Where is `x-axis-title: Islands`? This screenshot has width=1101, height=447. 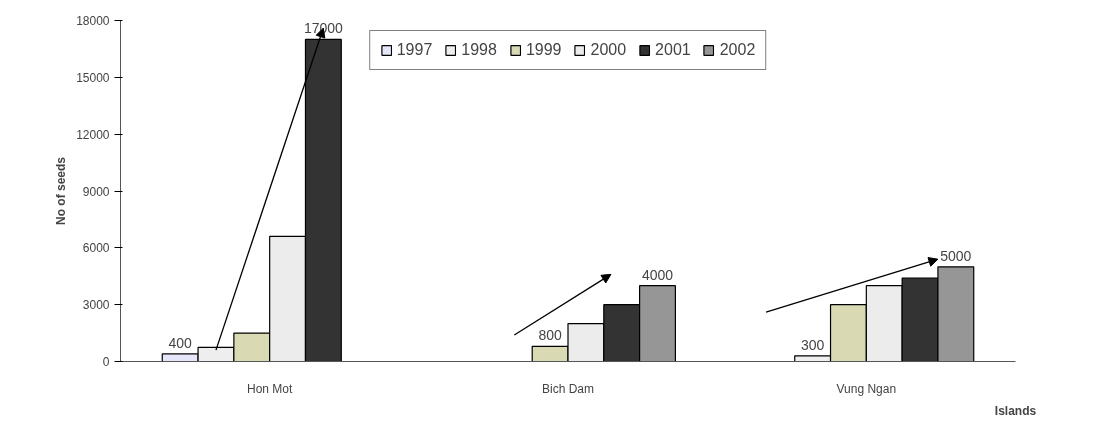
x-axis-title: Islands is located at coordinates (1015, 410).